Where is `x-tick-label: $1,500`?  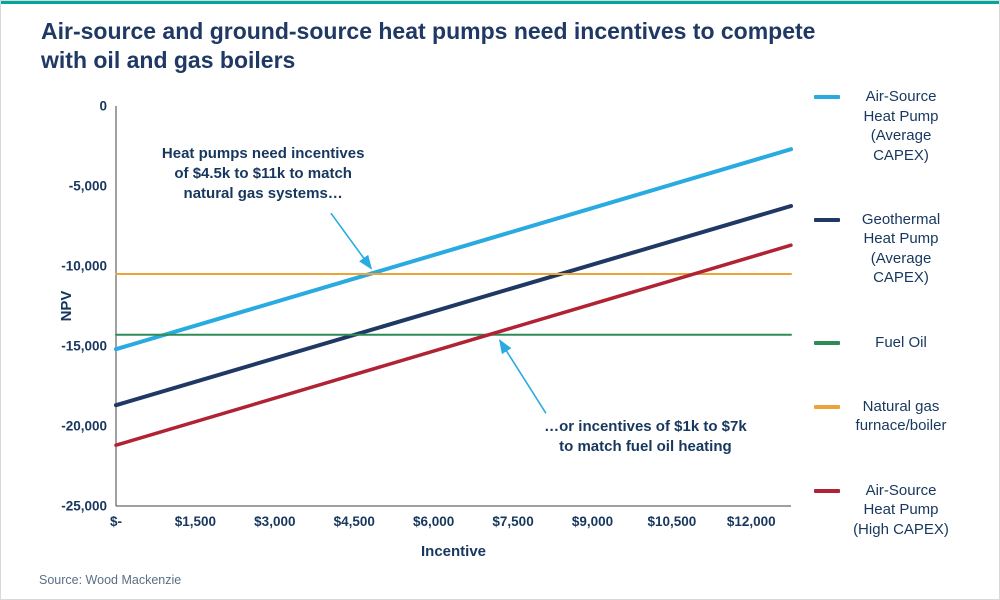 x-tick-label: $1,500 is located at coordinates (195, 521).